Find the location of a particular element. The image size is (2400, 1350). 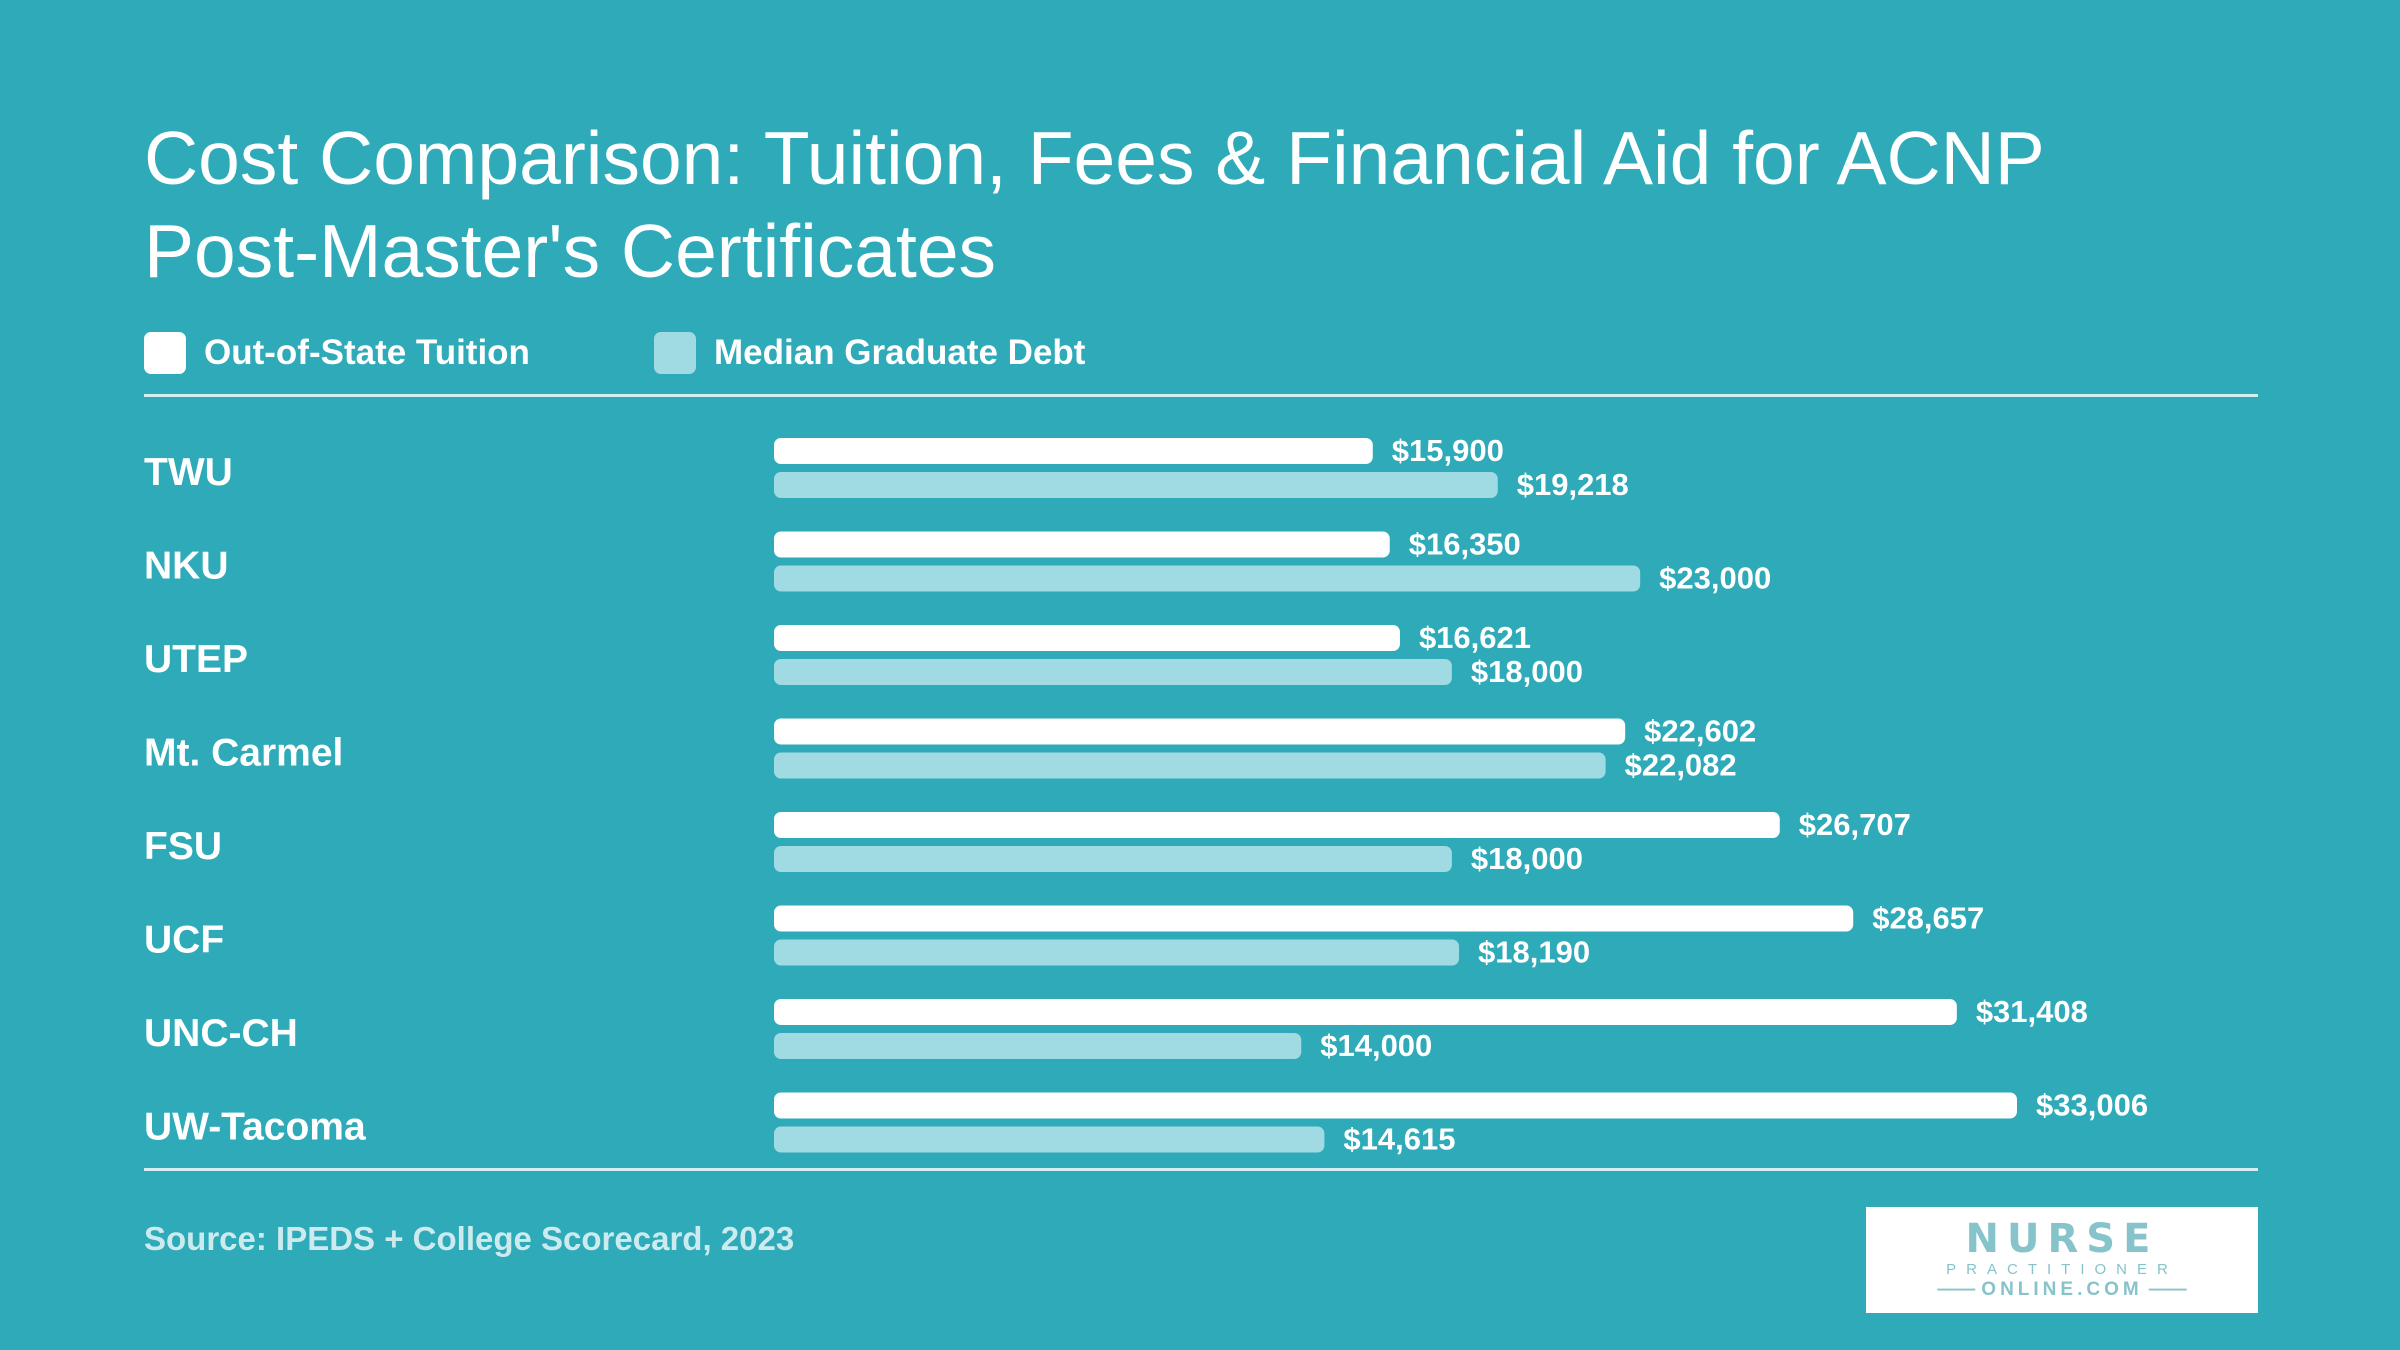

value-label-debt-twu: $19,218 is located at coordinates (1573, 484).